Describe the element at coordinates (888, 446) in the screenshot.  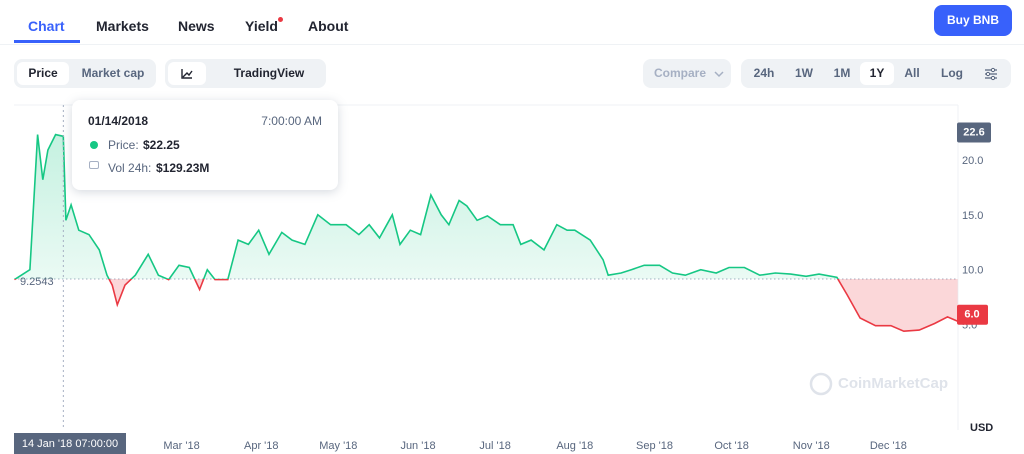
I see `x-tick-label: Dec '18` at that location.